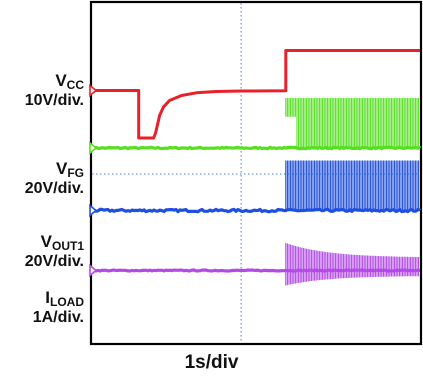  I want to click on trace-vout1, so click(256, 210).